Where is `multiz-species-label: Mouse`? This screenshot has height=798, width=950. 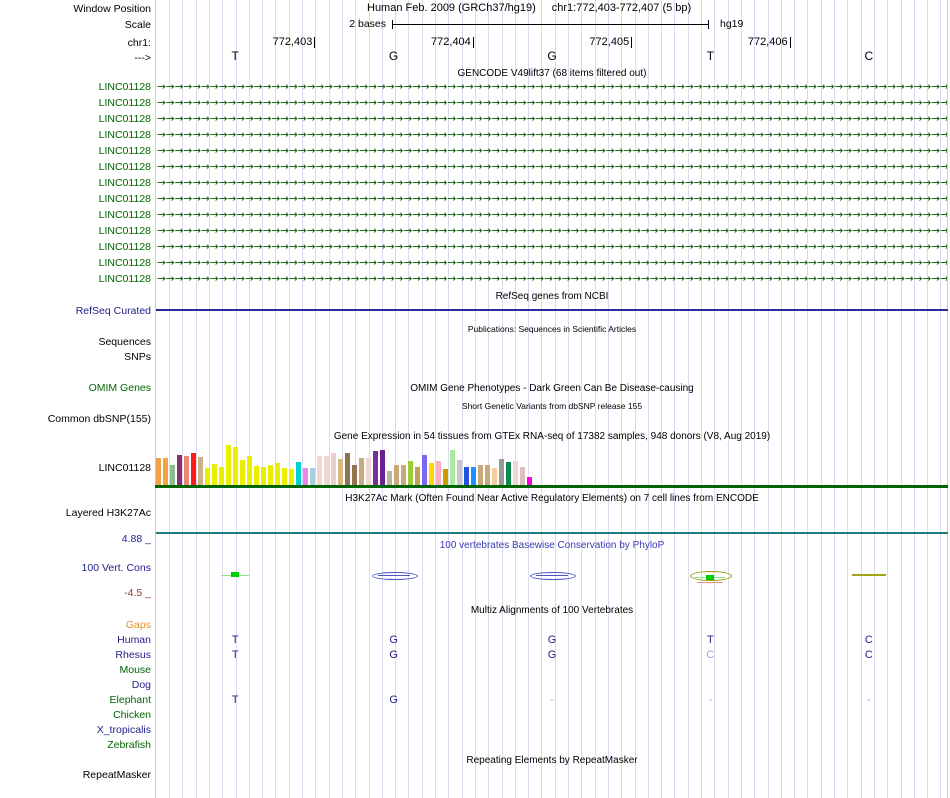
multiz-species-label: Mouse is located at coordinates (135, 670).